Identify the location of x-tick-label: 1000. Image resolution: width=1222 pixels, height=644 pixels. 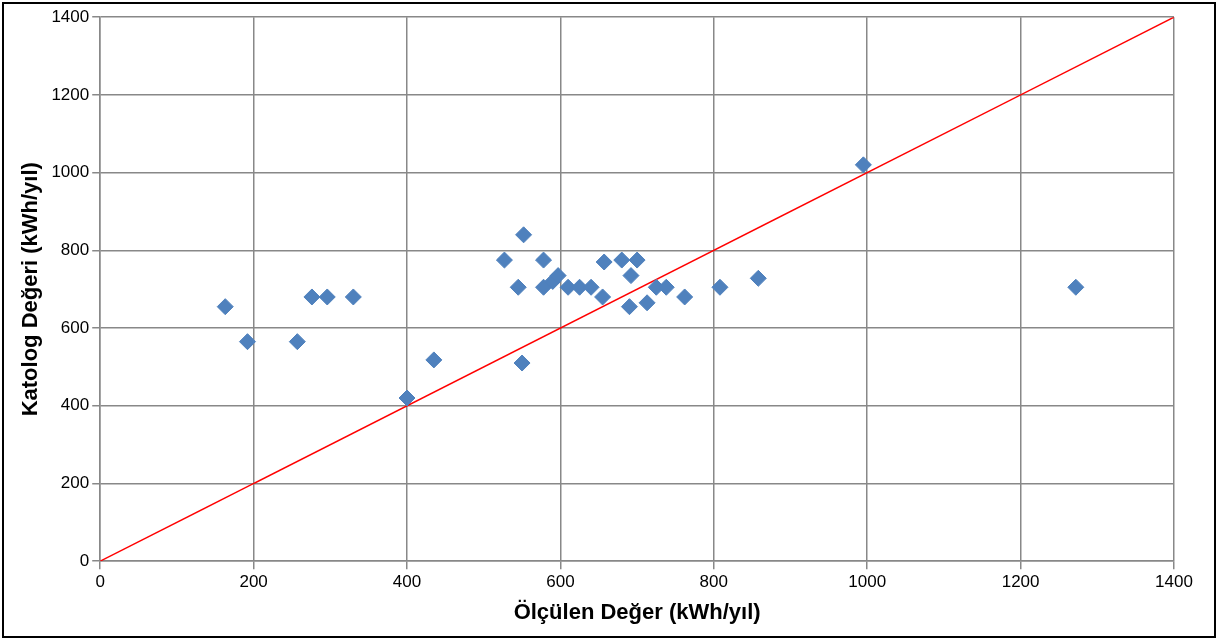
(867, 582).